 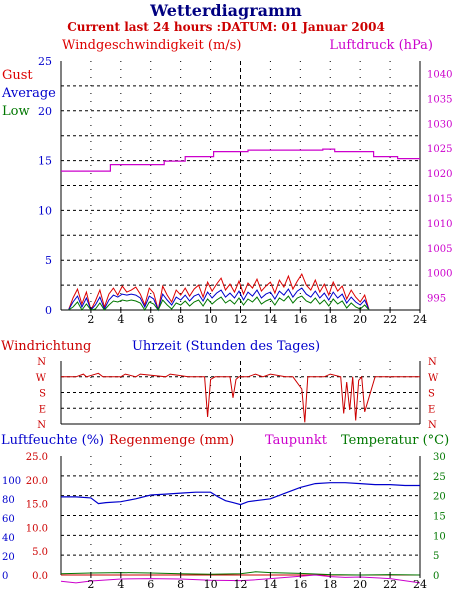 What do you see at coordinates (45, 61) in the screenshot?
I see `wind-ytick-label: 25` at bounding box center [45, 61].